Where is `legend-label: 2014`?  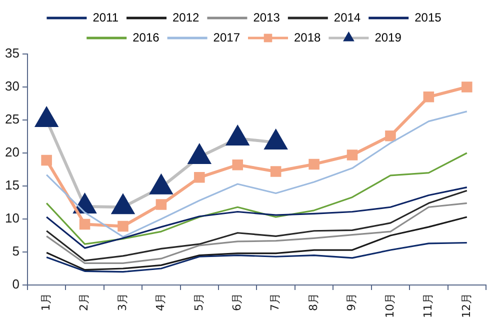 legend-label: 2014 is located at coordinates (347, 17).